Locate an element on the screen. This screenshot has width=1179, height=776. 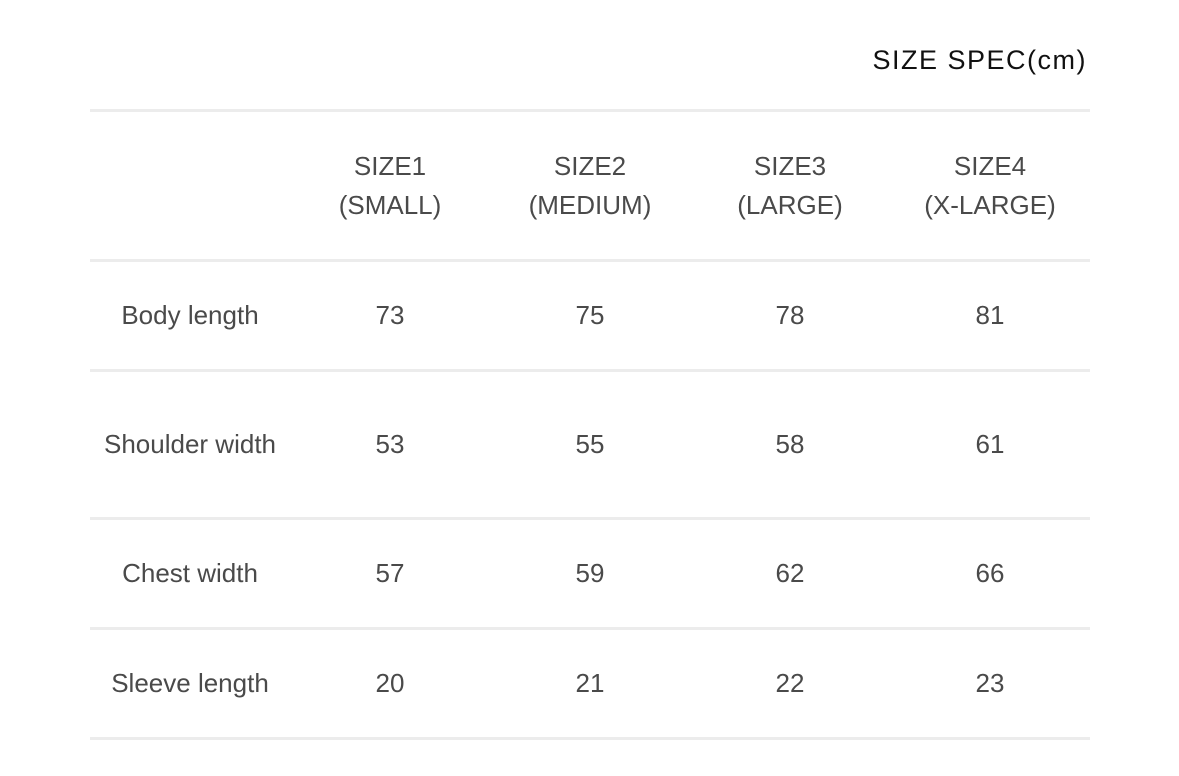
table-row: Body length 73 75 78 81 is located at coordinates (590, 315).